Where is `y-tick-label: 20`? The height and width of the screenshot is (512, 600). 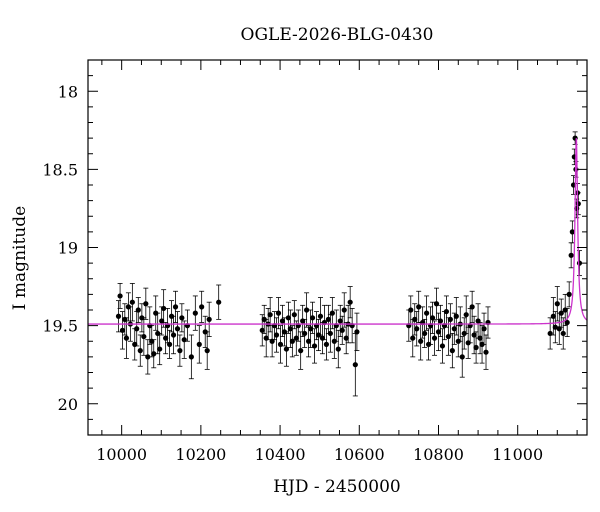
y-tick-label: 20 is located at coordinates (68, 404).